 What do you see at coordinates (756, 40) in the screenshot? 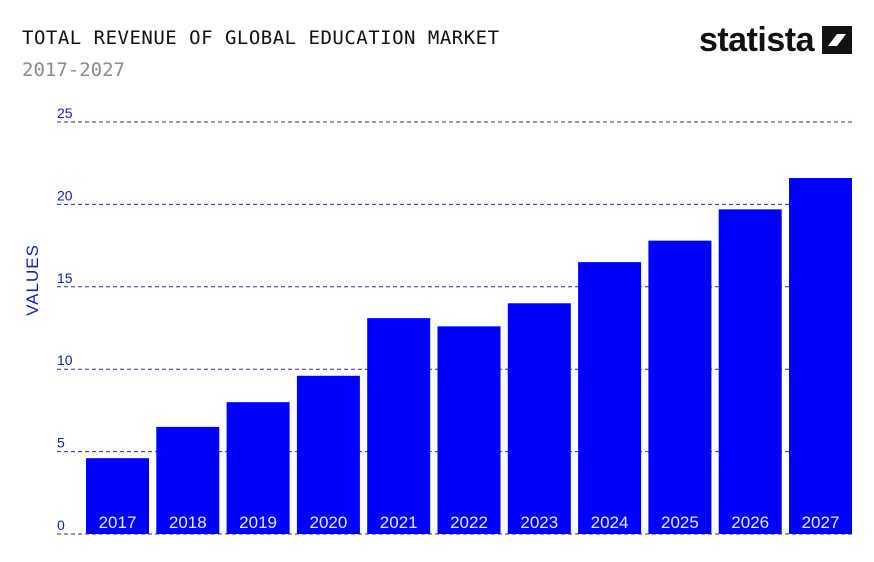
I see `logo-text: statista` at bounding box center [756, 40].